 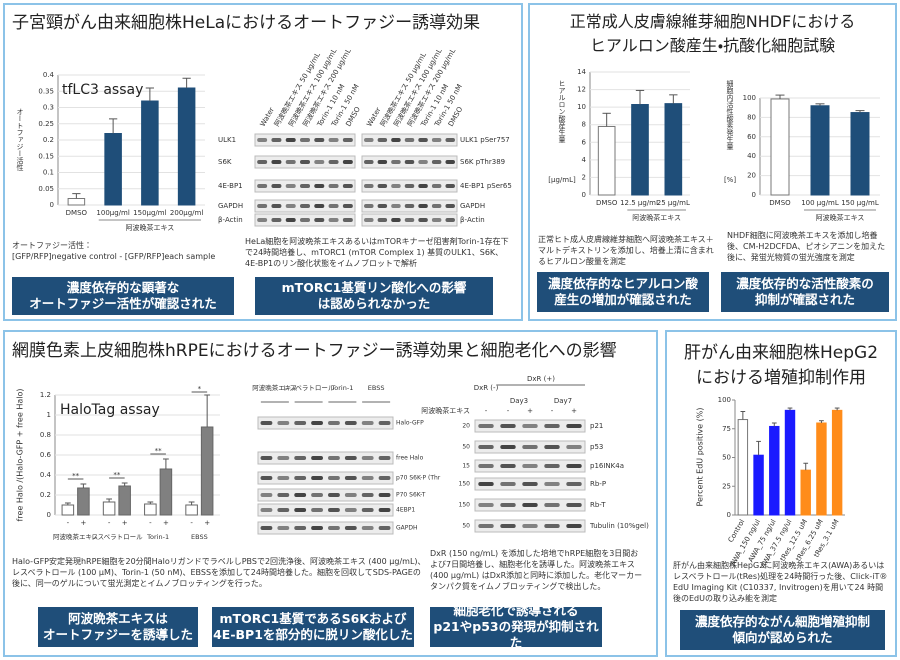 What do you see at coordinates (563, 401) in the screenshot?
I see `blot-header: Day7` at bounding box center [563, 401].